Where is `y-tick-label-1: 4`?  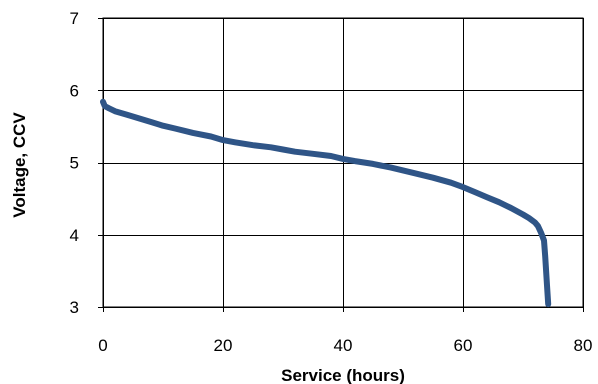 y-tick-label-1: 4 is located at coordinates (74, 235).